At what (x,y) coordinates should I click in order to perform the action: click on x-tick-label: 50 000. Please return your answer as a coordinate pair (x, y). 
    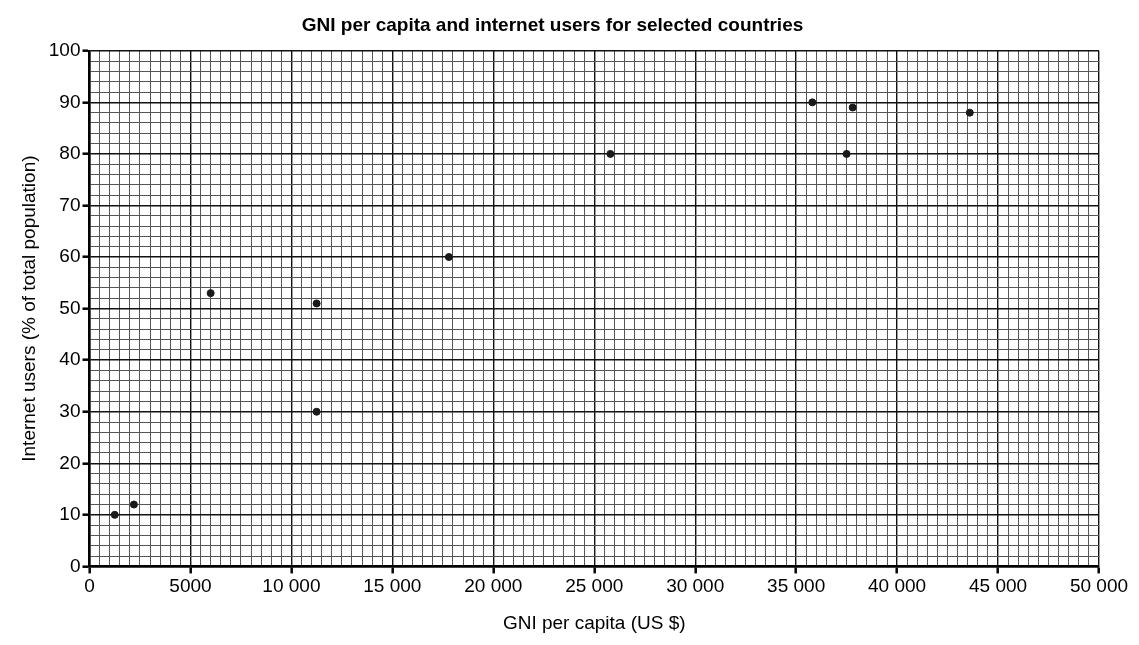
    Looking at the image, I should click on (1099, 586).